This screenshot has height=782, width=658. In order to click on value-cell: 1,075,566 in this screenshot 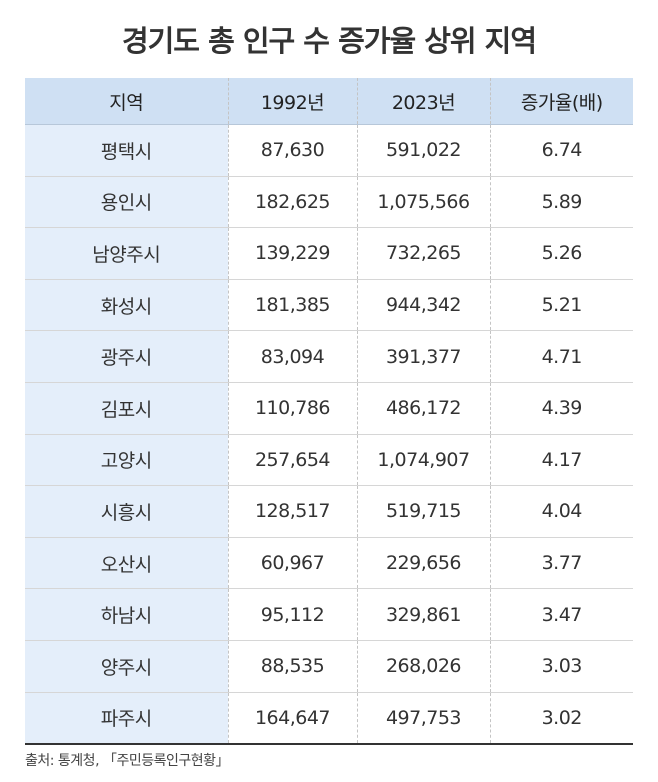, I will do `click(423, 202)`.